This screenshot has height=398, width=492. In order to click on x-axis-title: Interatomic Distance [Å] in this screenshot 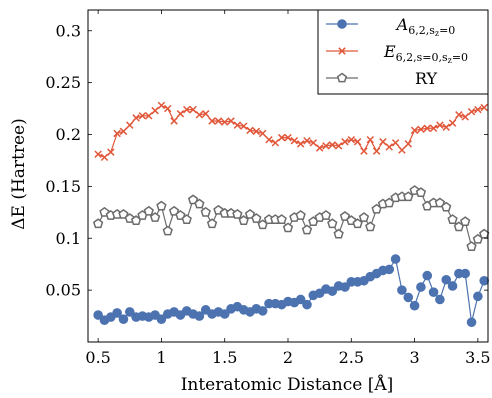, I will do `click(287, 384)`.